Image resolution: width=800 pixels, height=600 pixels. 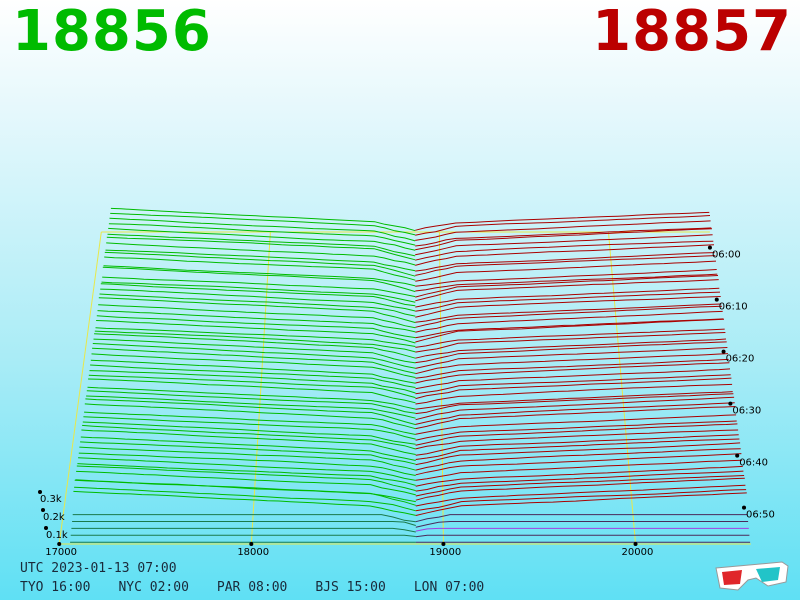 I want to click on depth-tick-label-0.2k: 0.2k, so click(x=54, y=517).